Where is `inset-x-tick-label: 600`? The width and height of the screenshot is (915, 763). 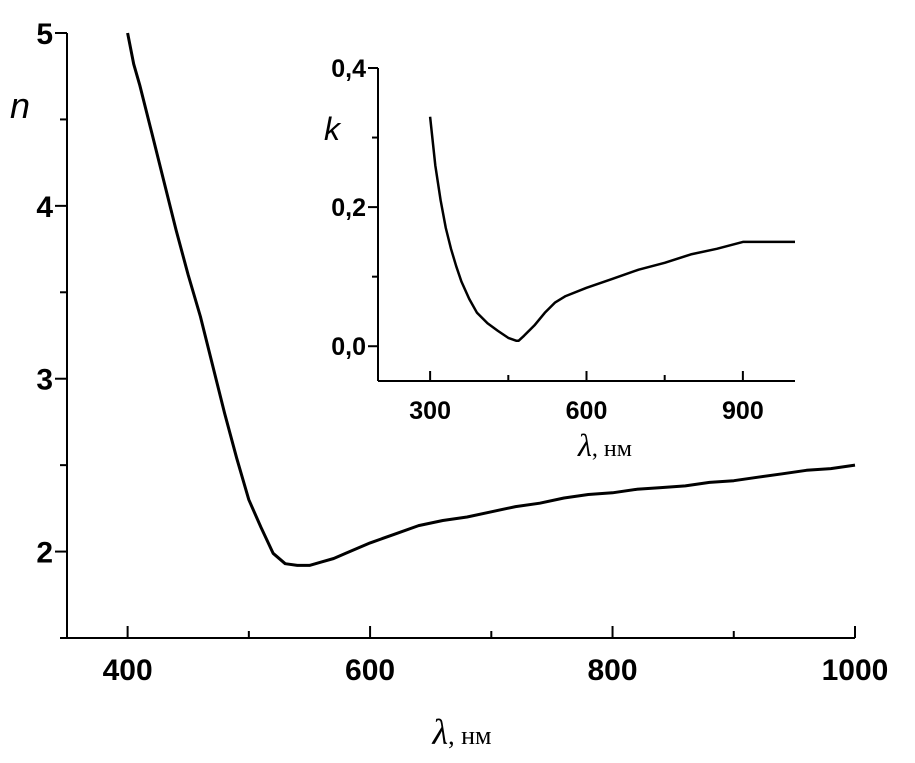
inset-x-tick-label: 600 is located at coordinates (587, 411).